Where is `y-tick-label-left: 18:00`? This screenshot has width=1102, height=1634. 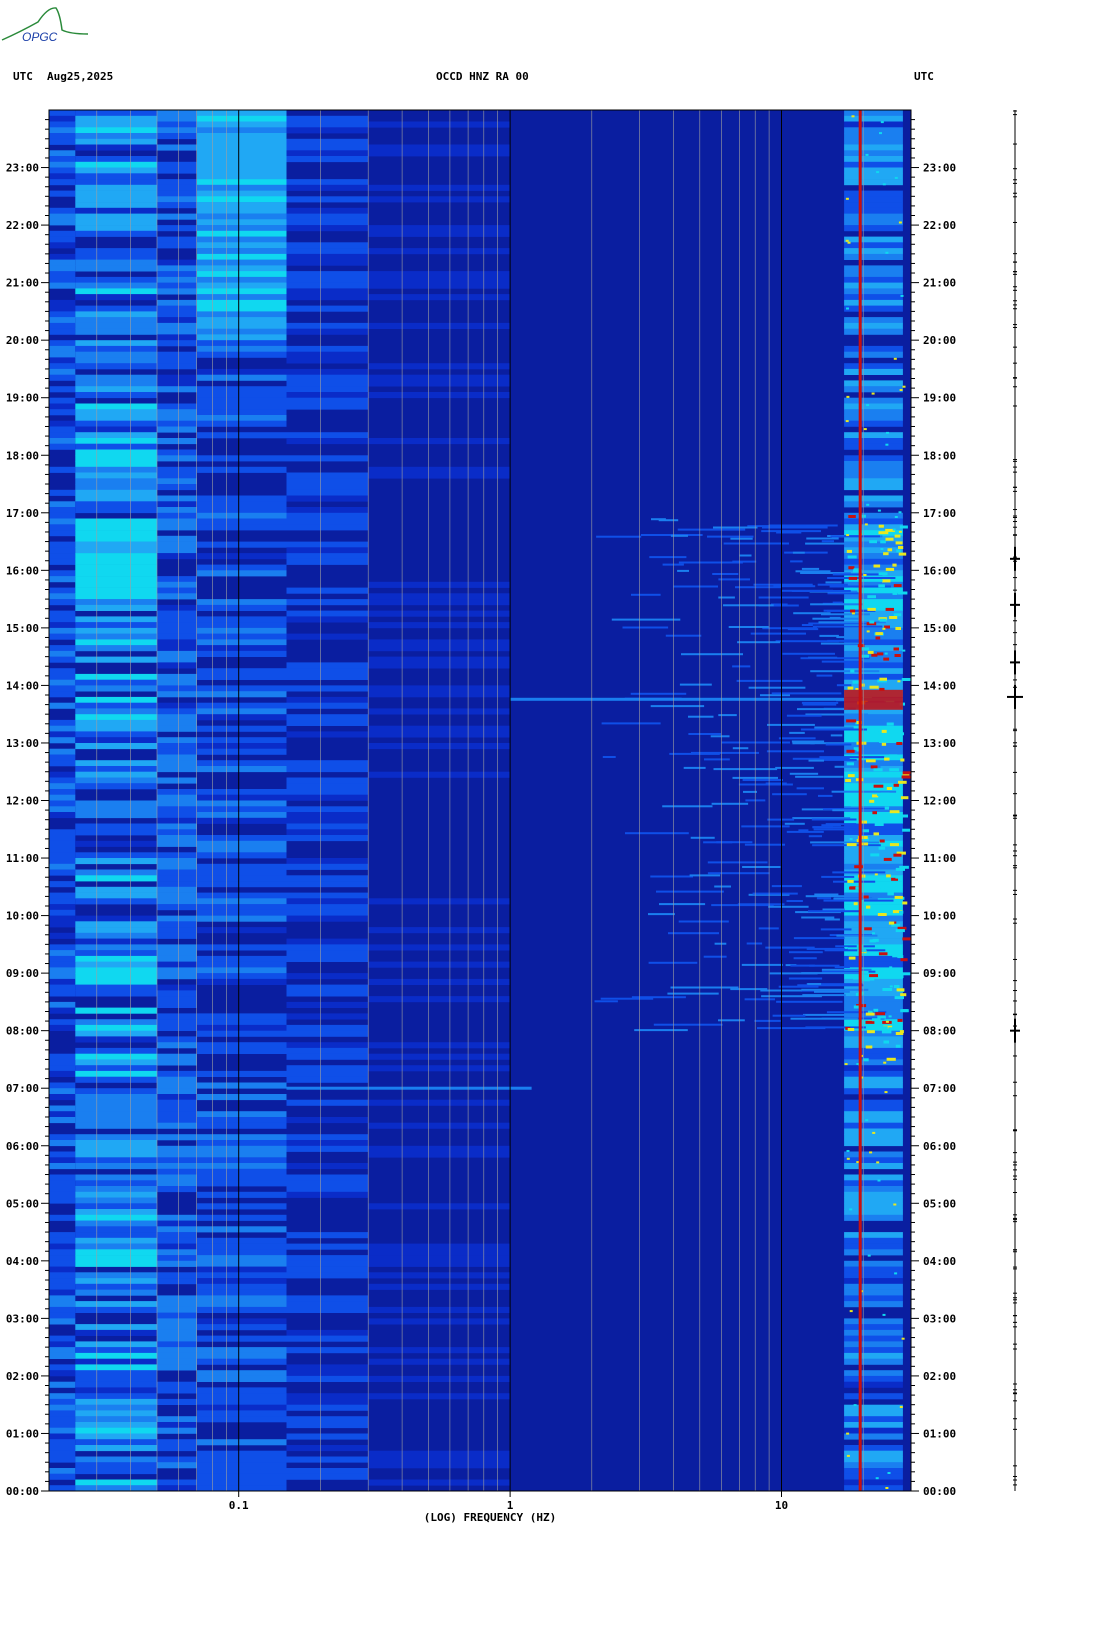 y-tick-label-left: 18:00 is located at coordinates (22, 455).